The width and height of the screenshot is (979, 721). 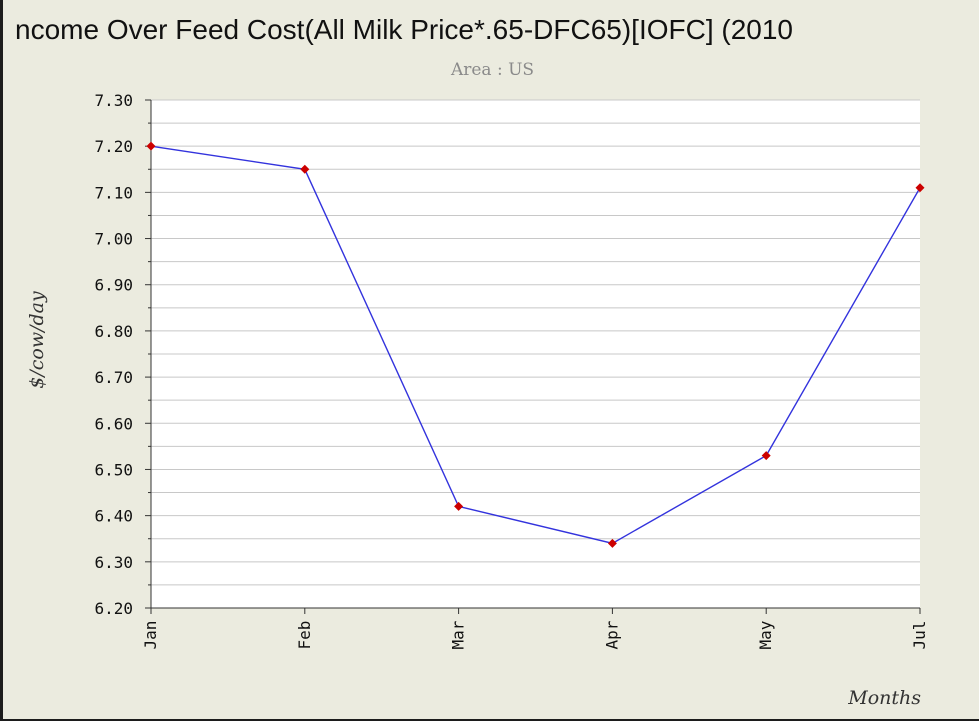 I want to click on y-tick-label: 6.60, so click(x=113, y=423).